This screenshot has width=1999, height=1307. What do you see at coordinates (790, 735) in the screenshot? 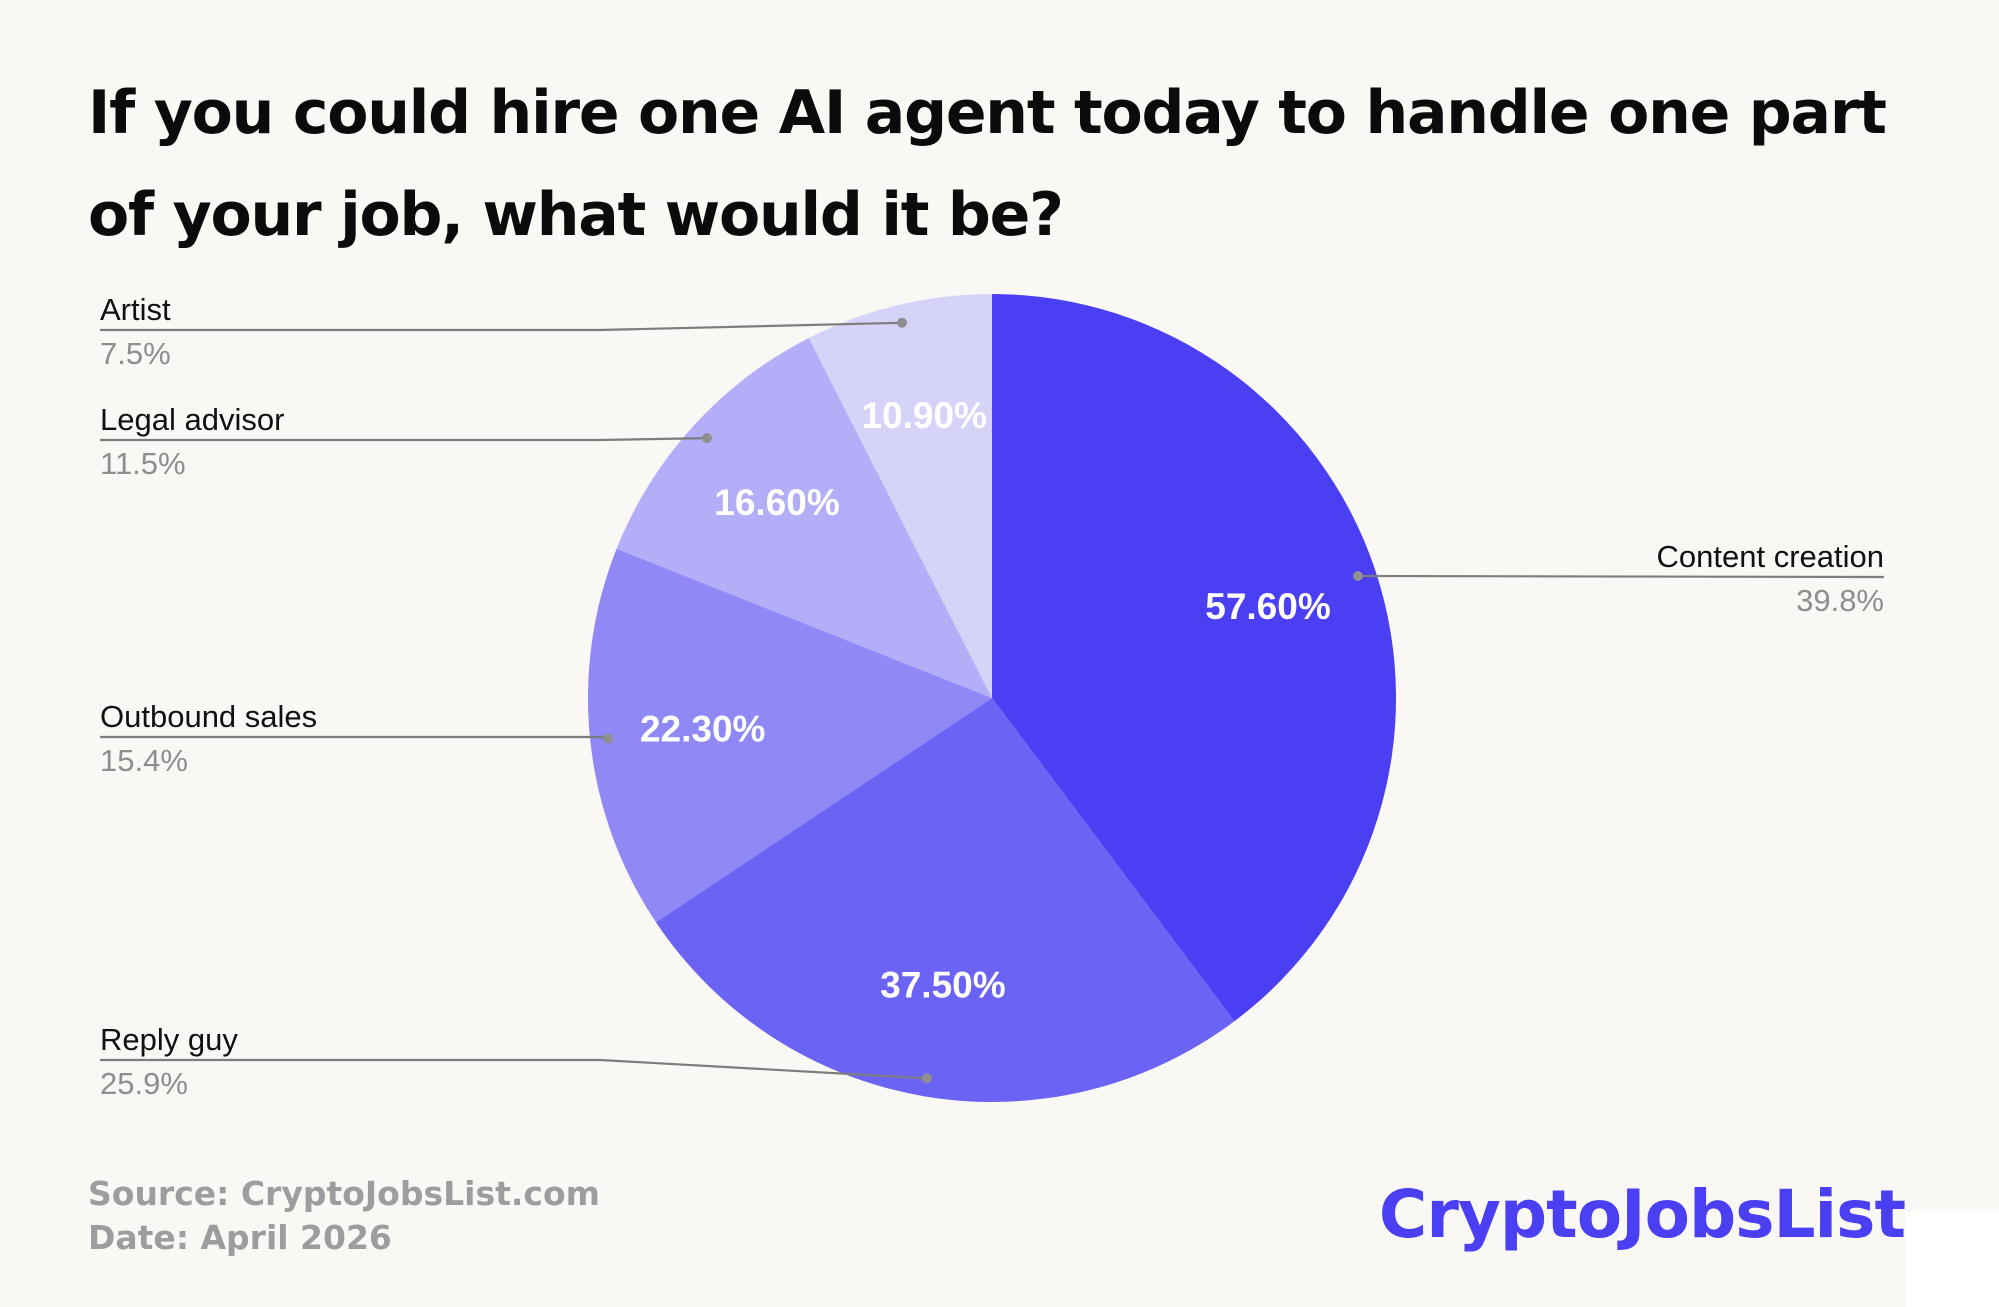
I see `slice-outbound-sales` at bounding box center [790, 735].